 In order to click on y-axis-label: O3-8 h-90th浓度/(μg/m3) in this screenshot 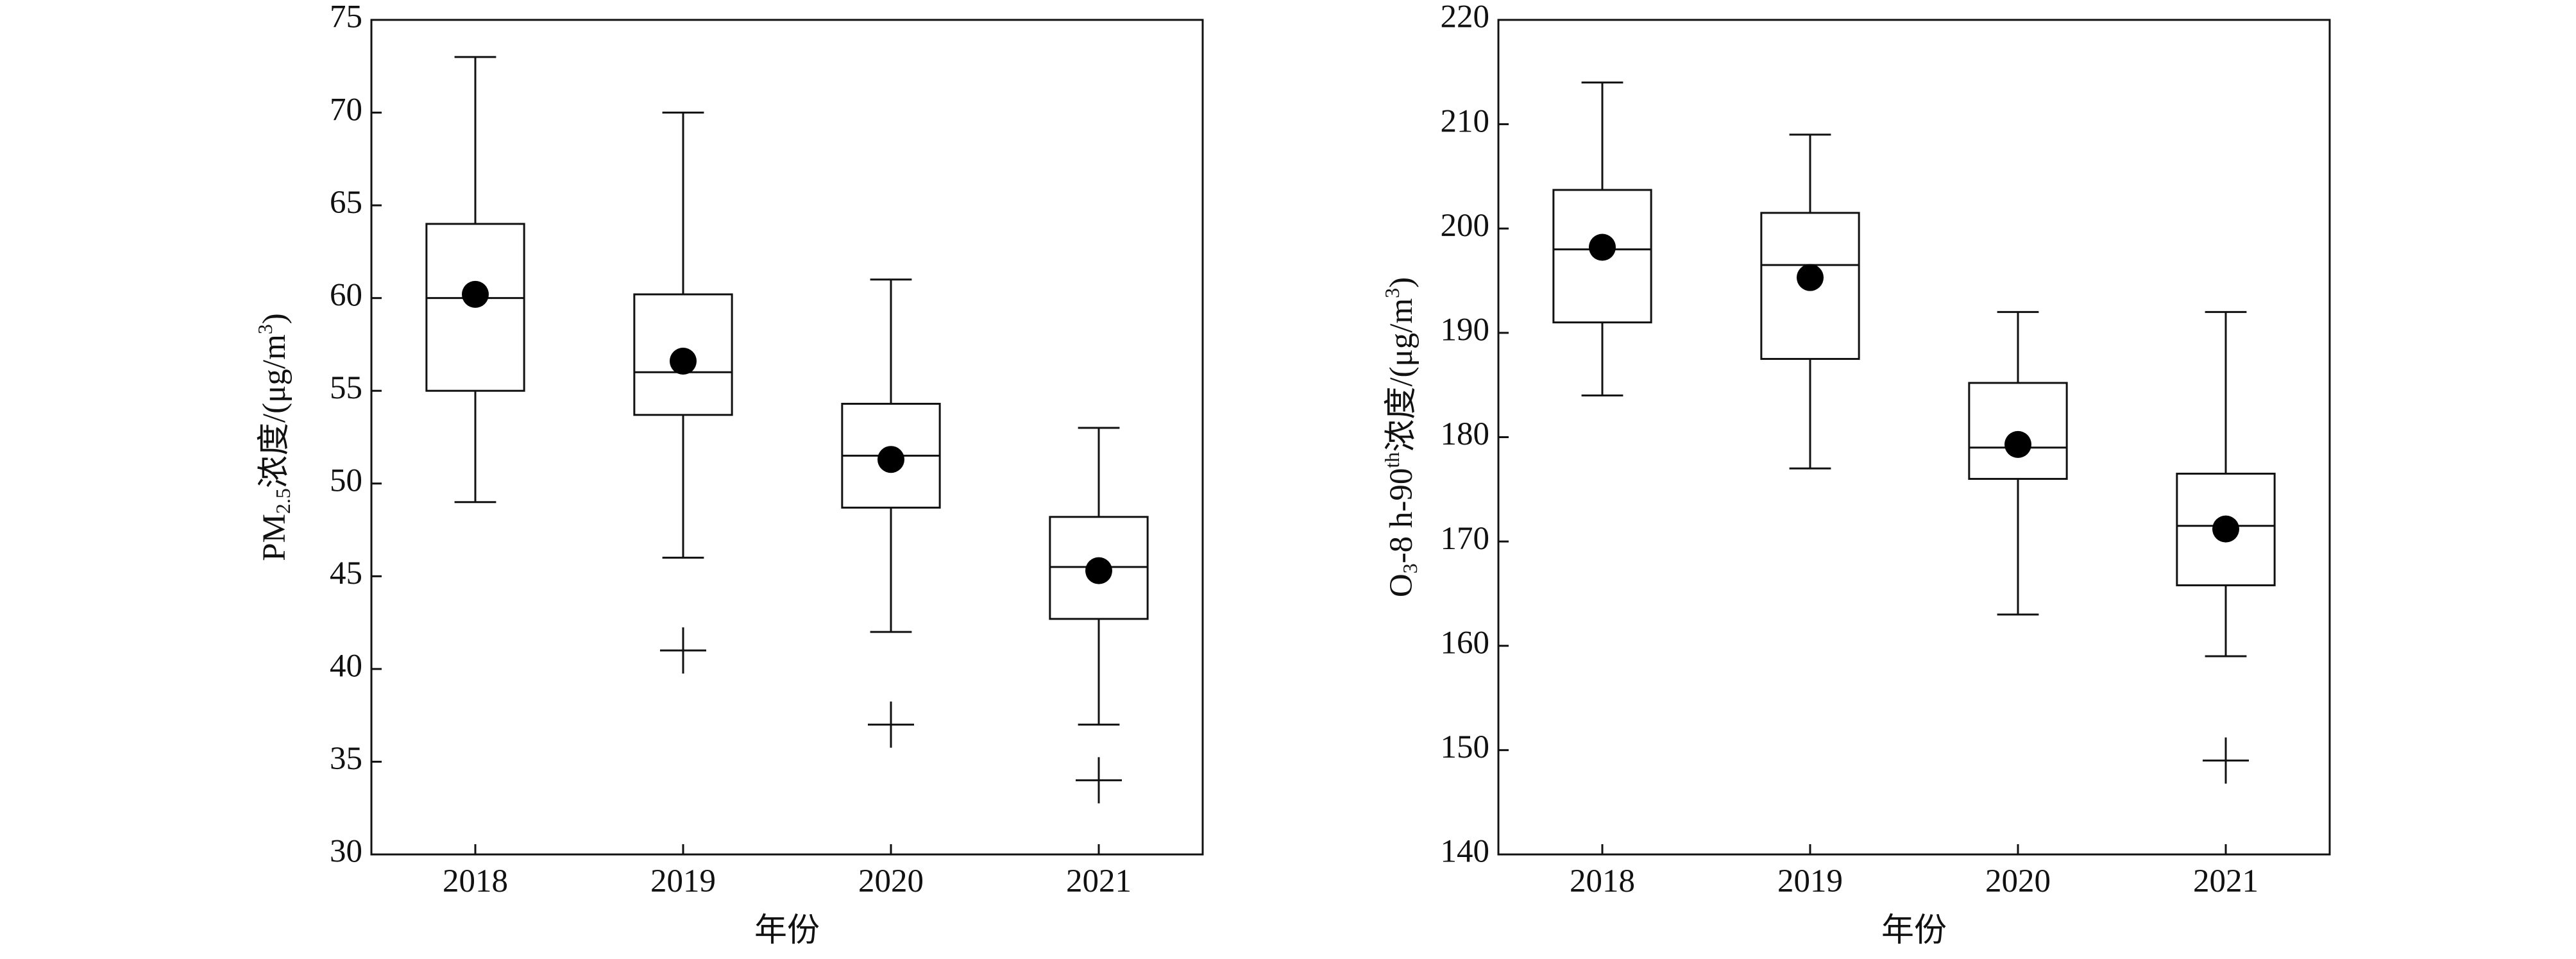, I will do `click(1400, 437)`.